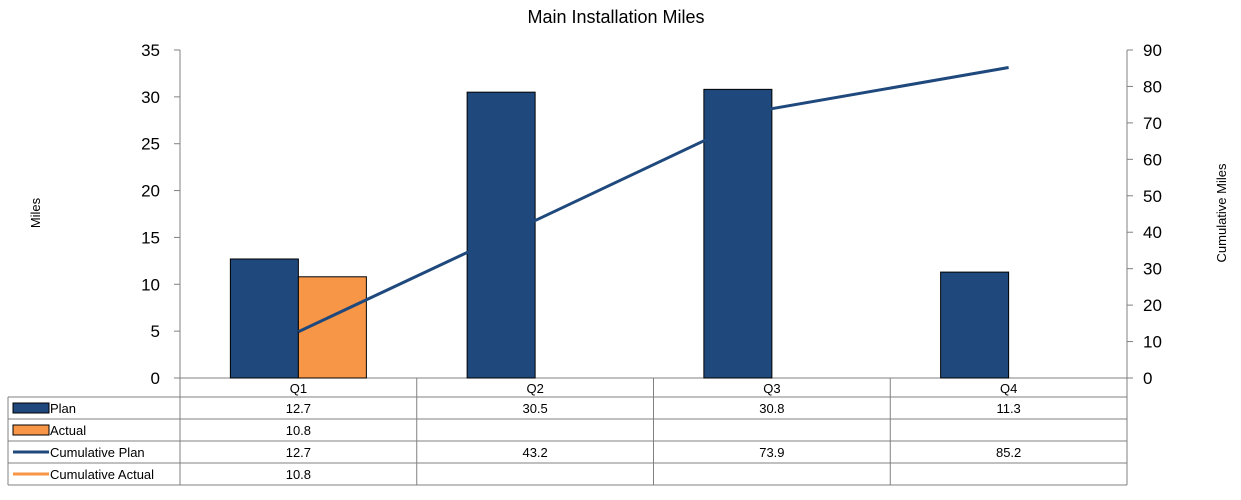  I want to click on bar-plan-q3, so click(738, 233).